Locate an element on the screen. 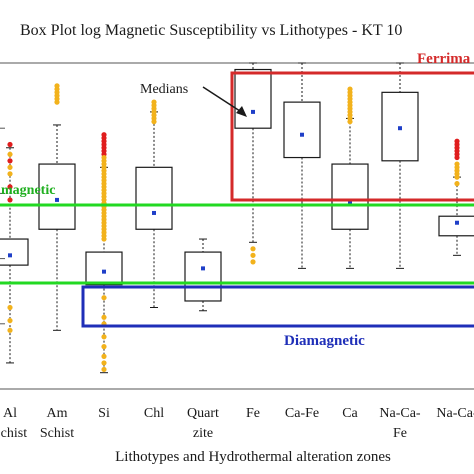  x-tick-label: Am is located at coordinates (57, 413).